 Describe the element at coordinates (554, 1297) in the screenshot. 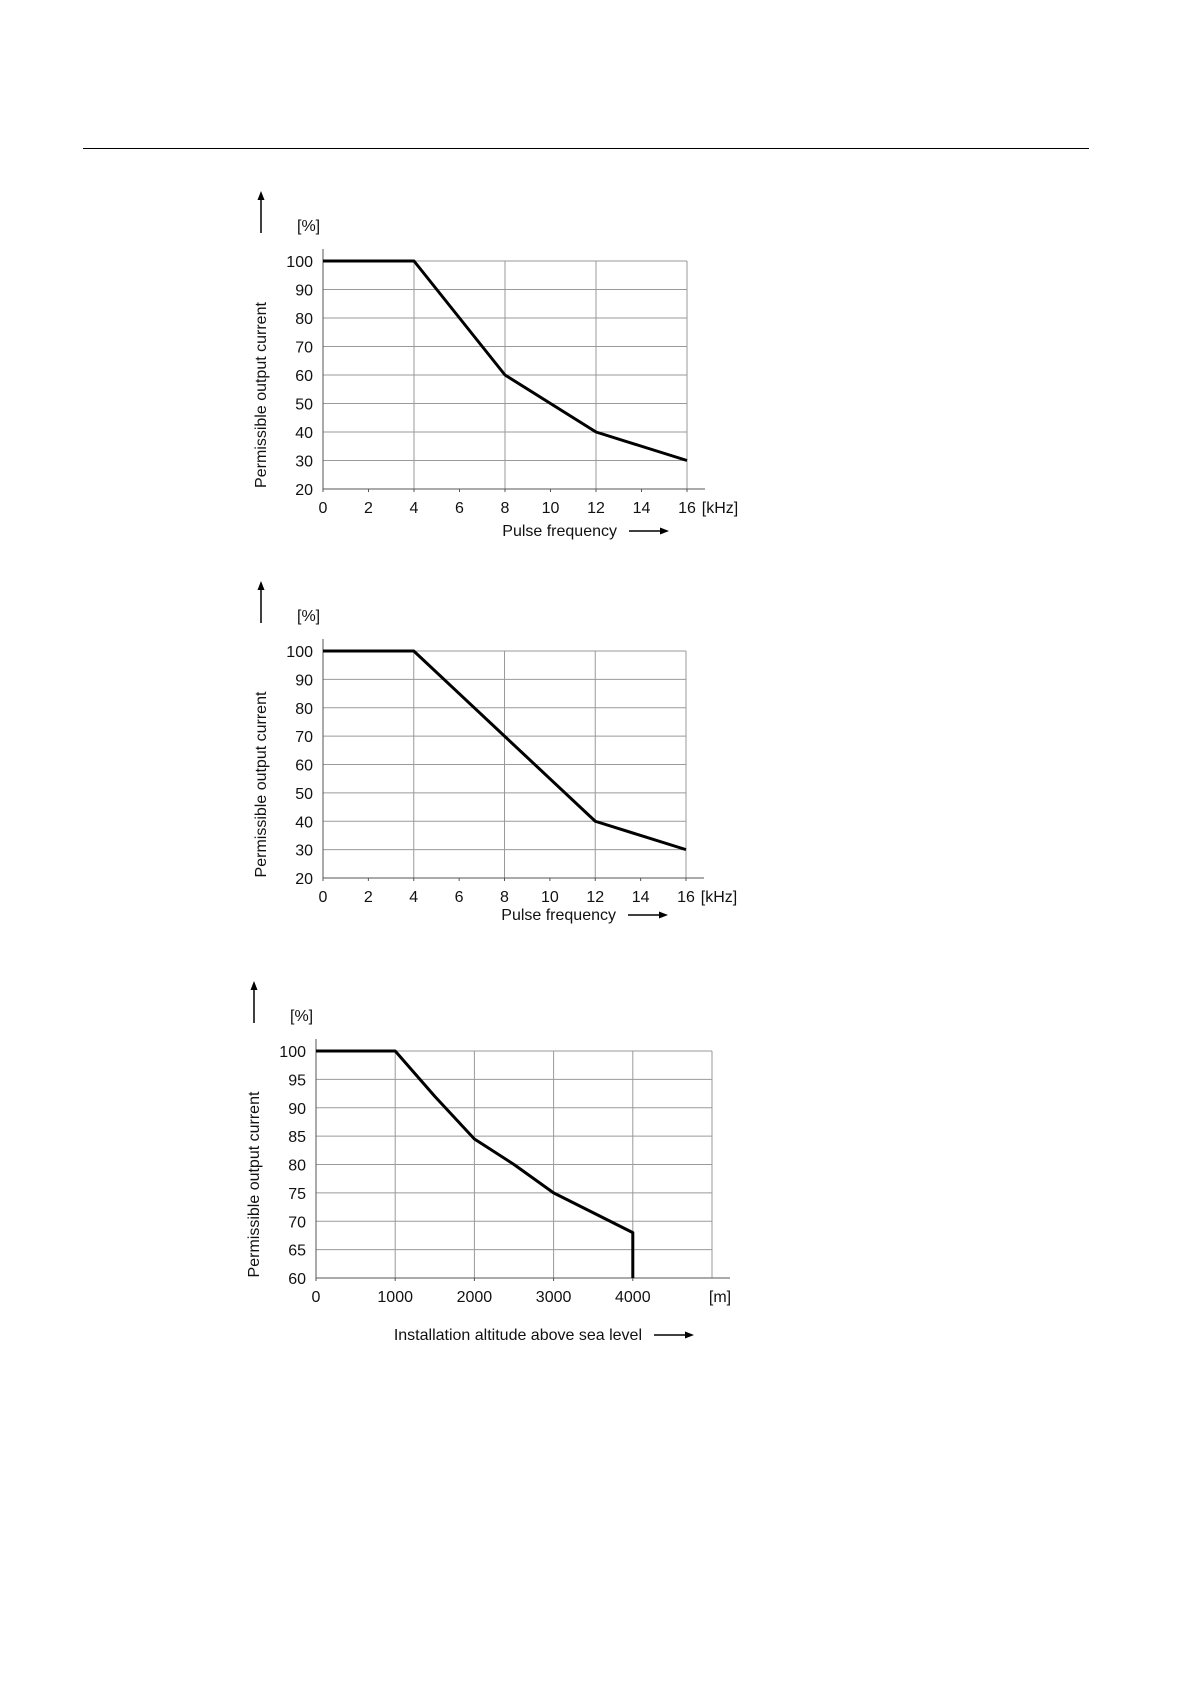

I see `x-tick-label: 3000` at that location.